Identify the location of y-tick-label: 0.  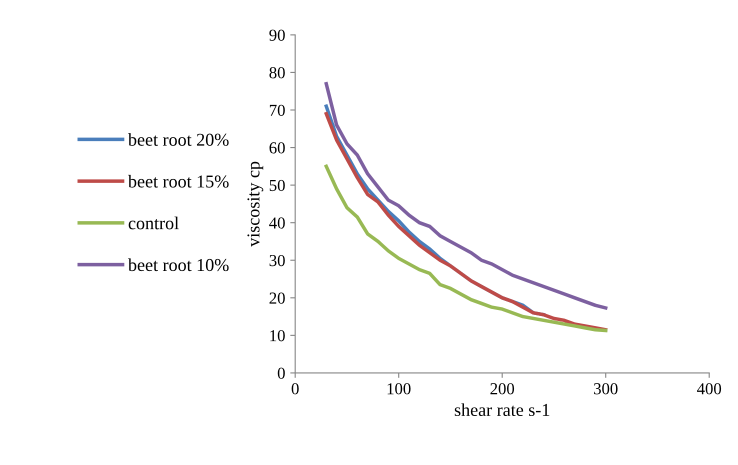
(281, 373).